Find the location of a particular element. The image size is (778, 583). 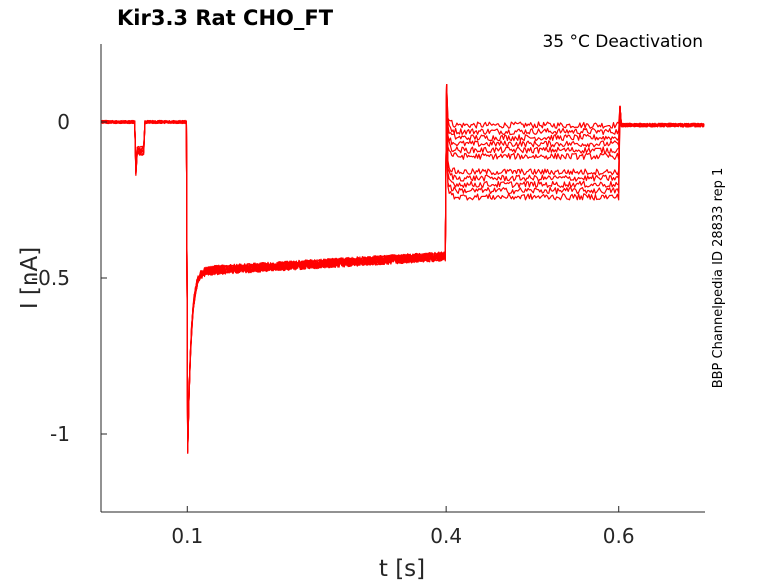

y-tick-label: 0 is located at coordinates (63, 122).